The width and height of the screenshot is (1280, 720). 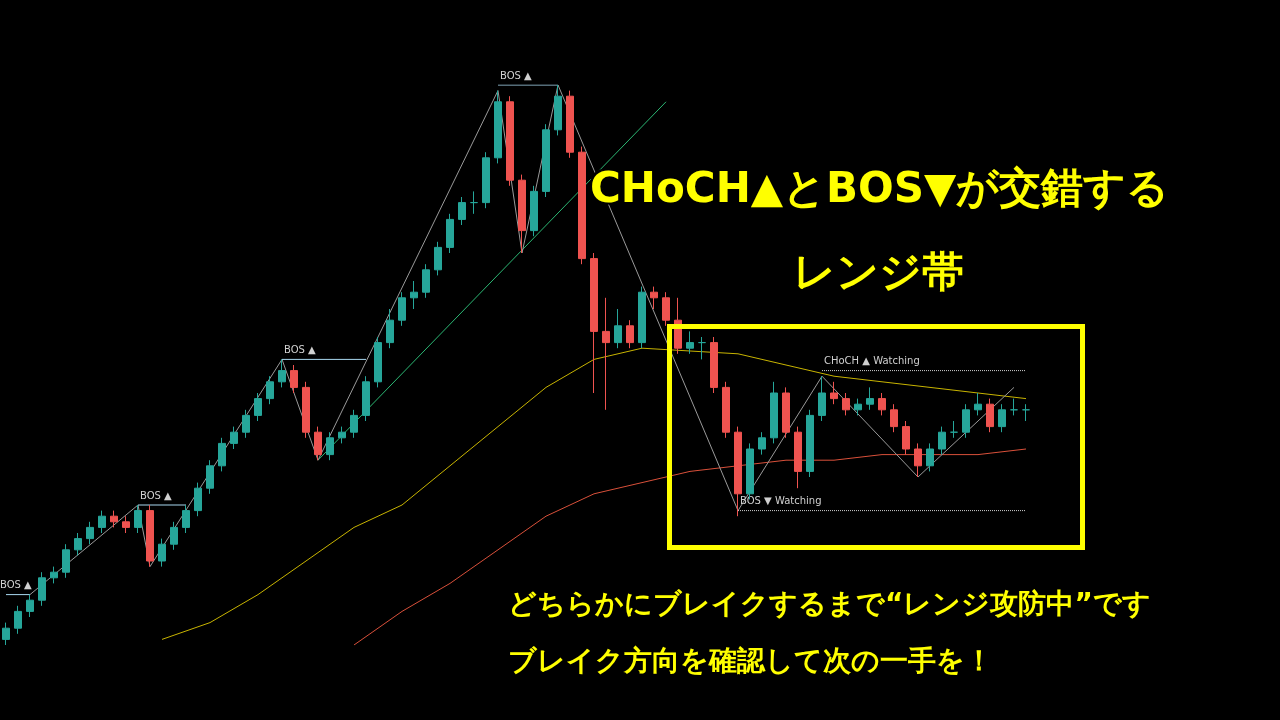 I want to click on series-label: CHoCH ▲ Watching, so click(x=872, y=361).